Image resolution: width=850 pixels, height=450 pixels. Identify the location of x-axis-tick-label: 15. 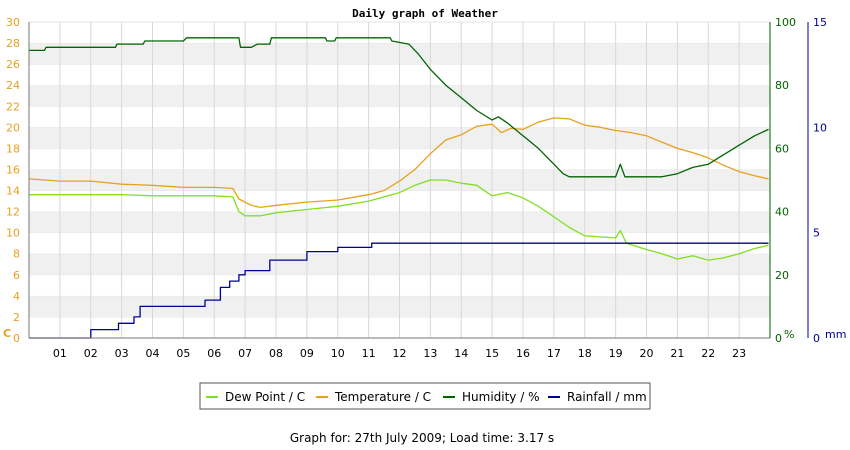
(492, 353).